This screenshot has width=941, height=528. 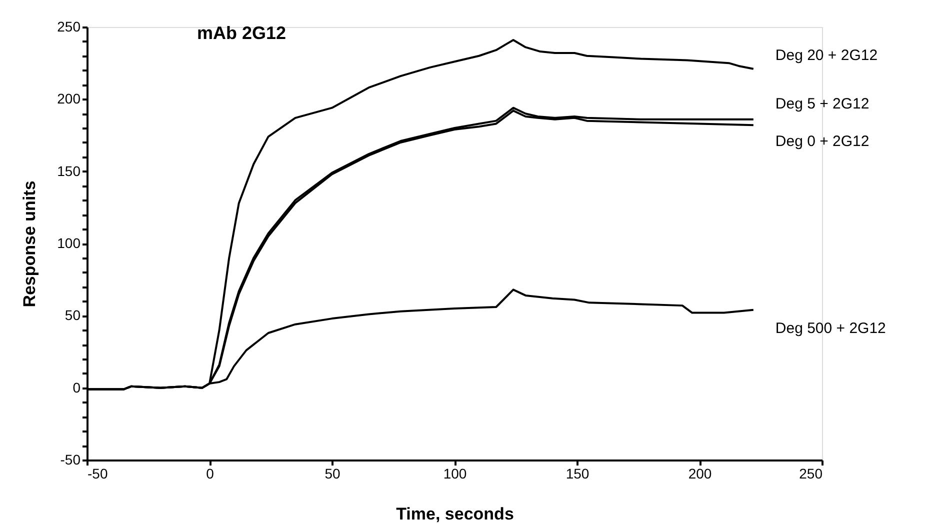 What do you see at coordinates (70, 460) in the screenshot?
I see `y-tick-label: -50` at bounding box center [70, 460].